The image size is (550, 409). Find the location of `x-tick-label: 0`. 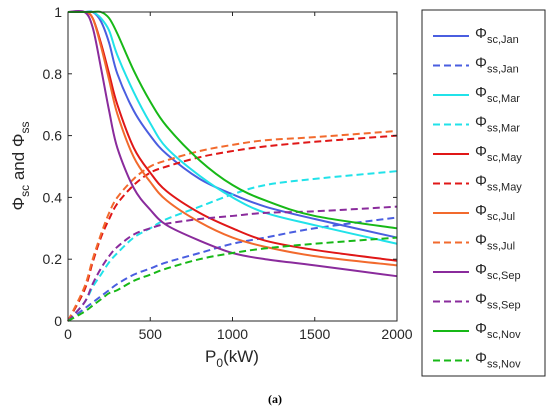

x-tick-label: 0 is located at coordinates (68, 334).